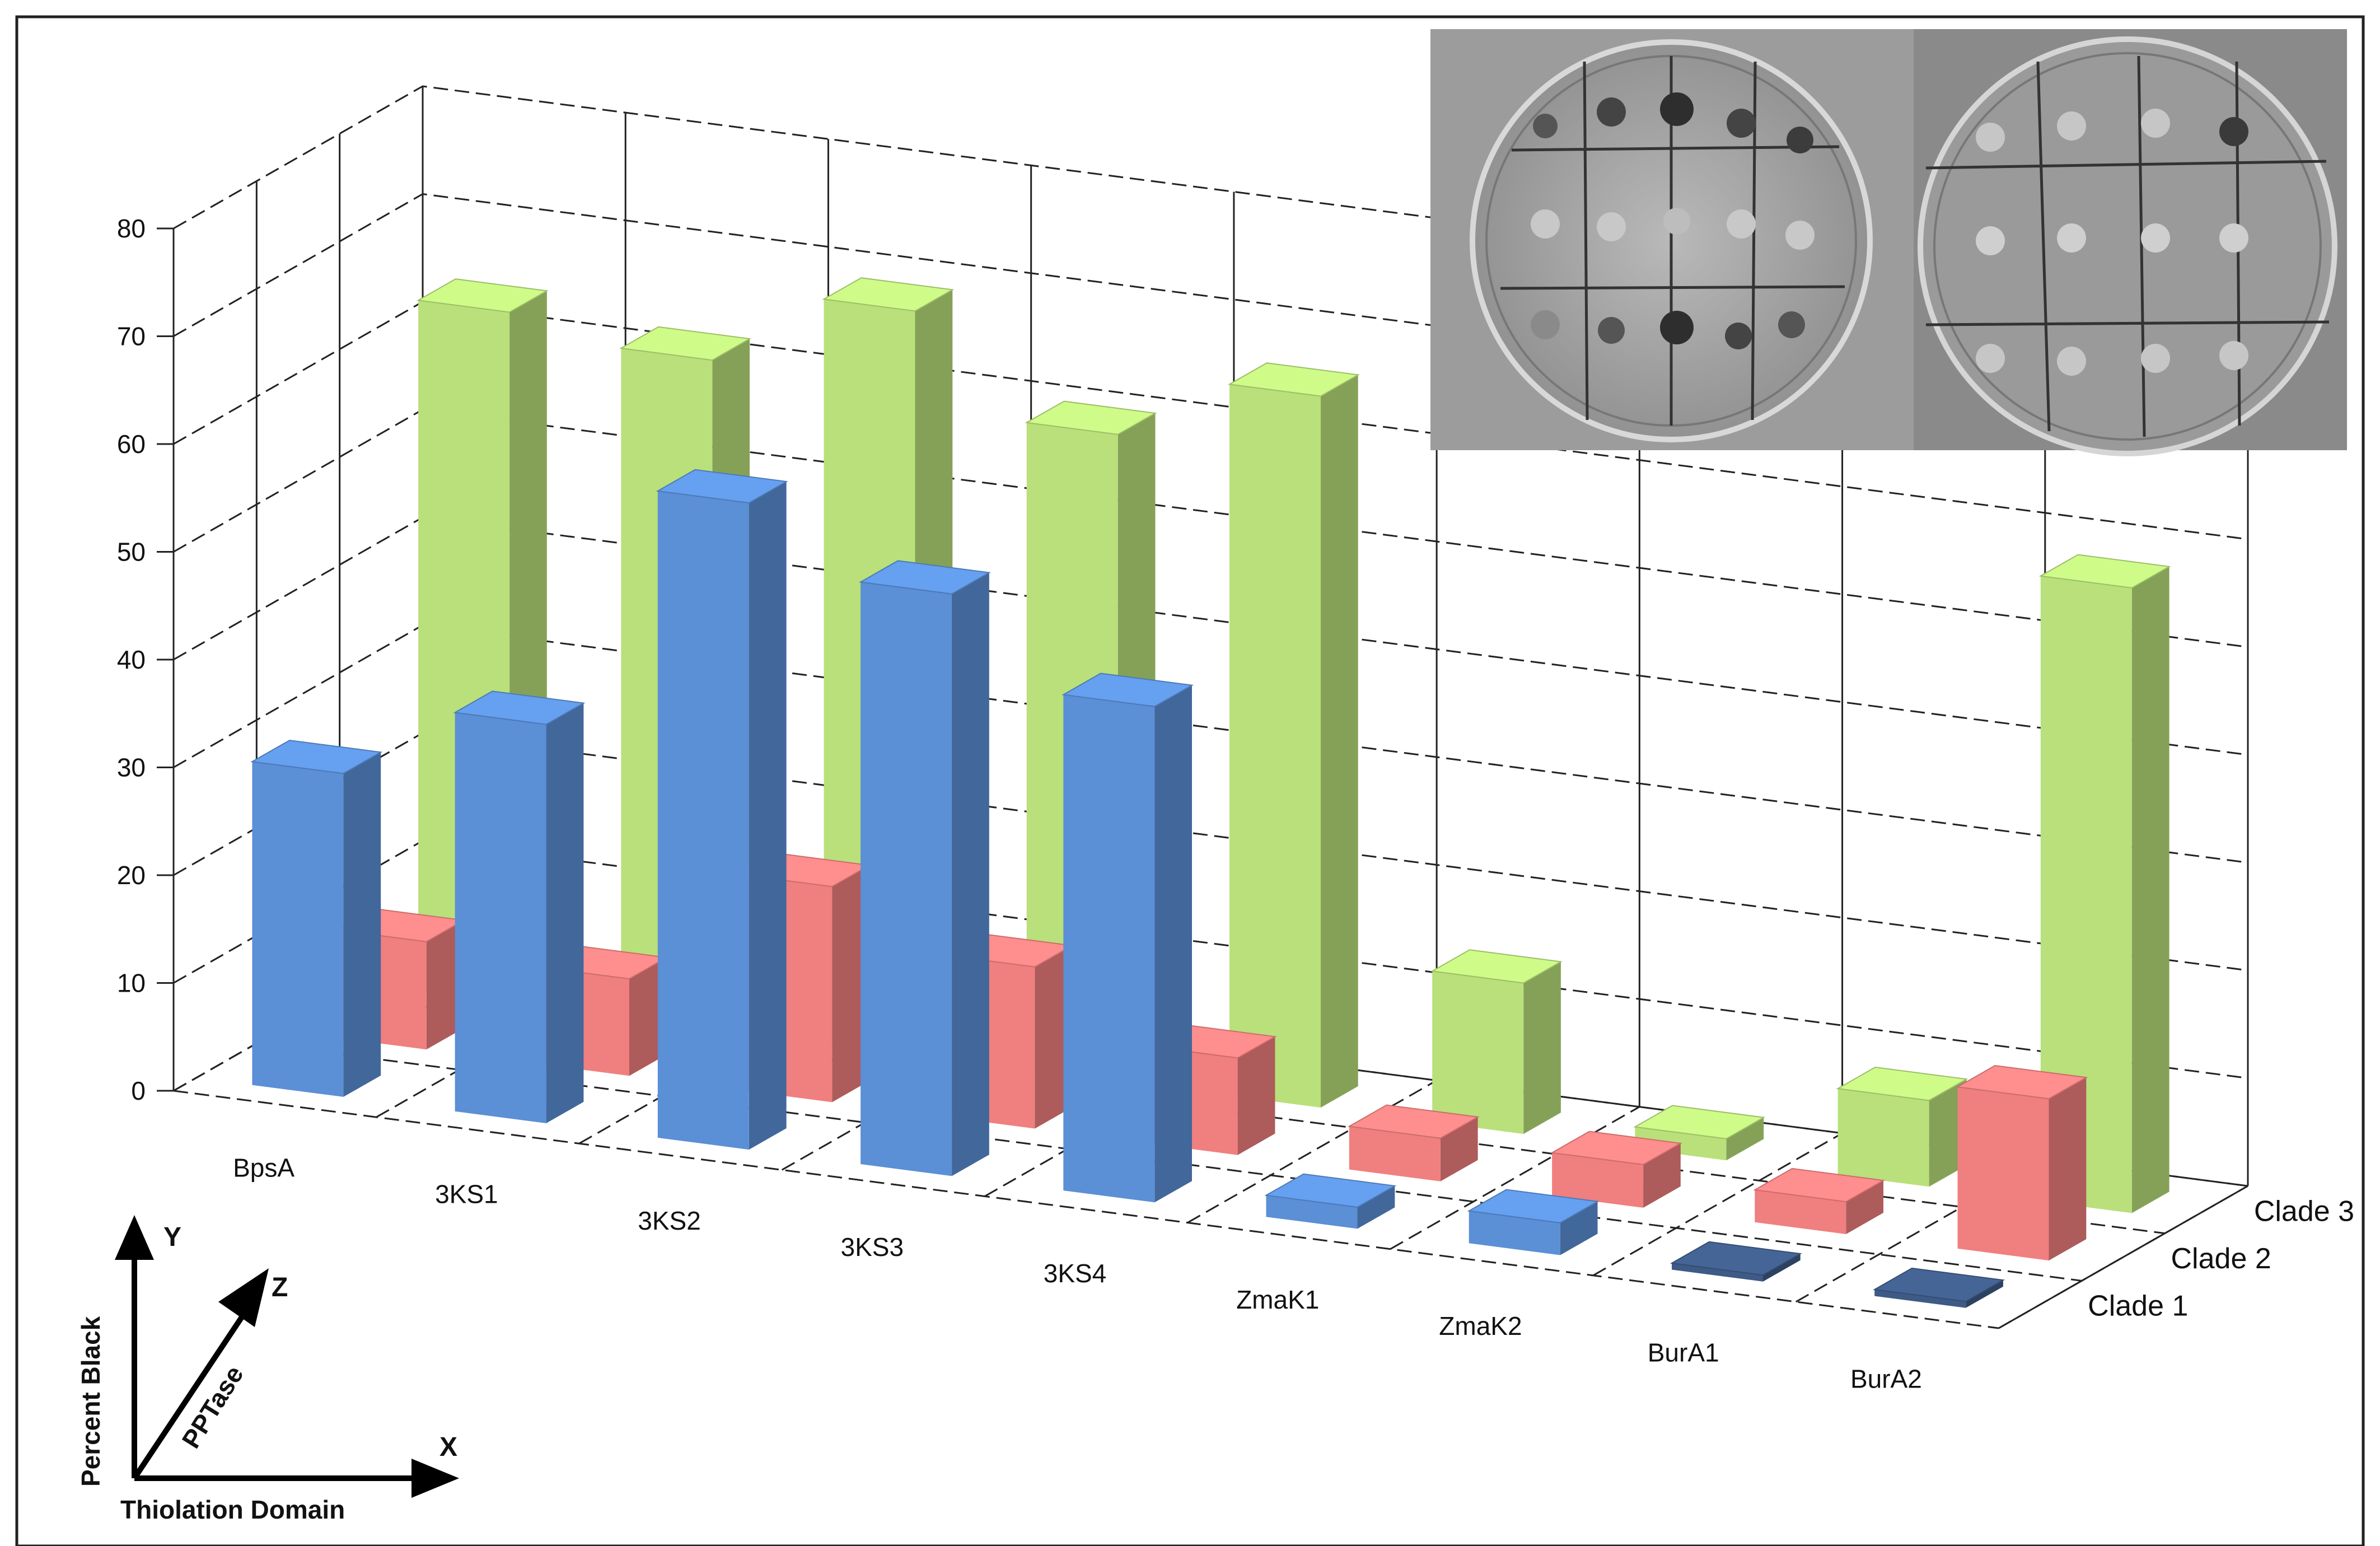 The width and height of the screenshot is (2380, 1546). I want to click on x-category-label: 3KS1, so click(467, 1194).